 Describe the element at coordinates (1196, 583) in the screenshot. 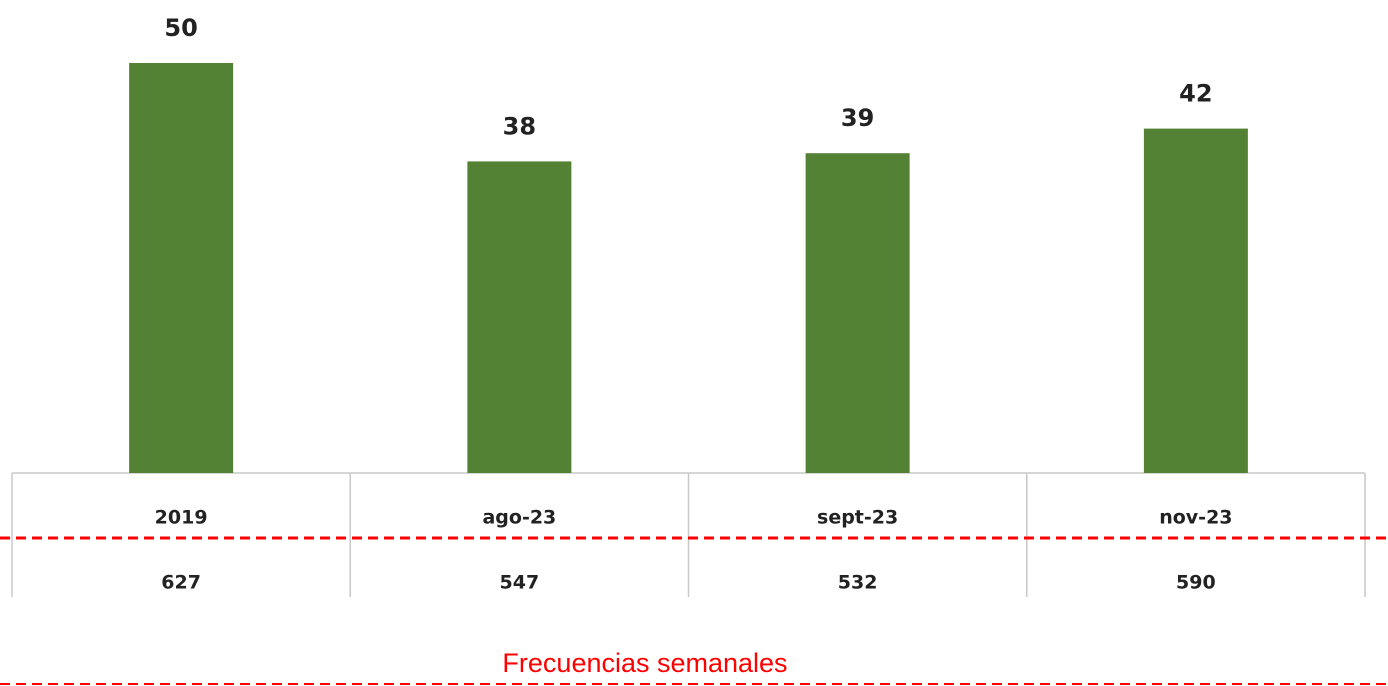

I see `table-value: 590` at that location.